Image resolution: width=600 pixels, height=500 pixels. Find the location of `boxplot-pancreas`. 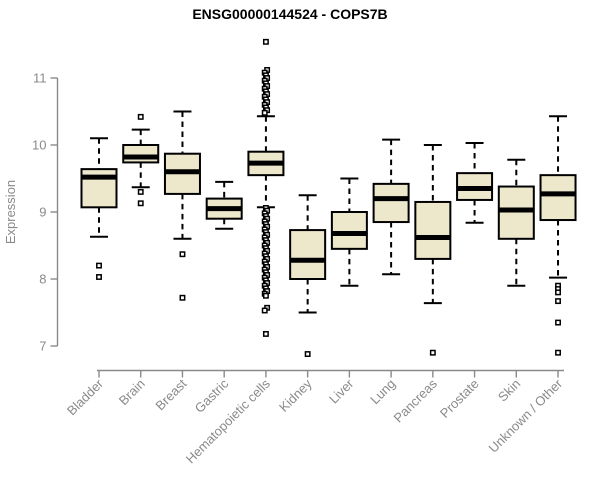

boxplot-pancreas is located at coordinates (433, 250).